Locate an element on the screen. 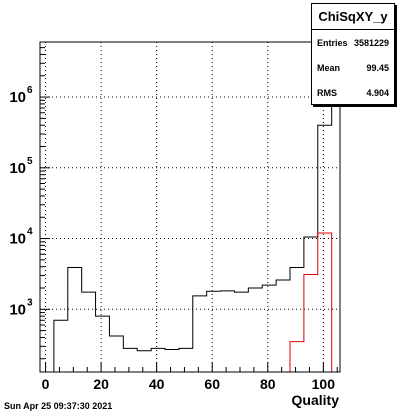  y-tick-exponent-3: 3 is located at coordinates (30, 302).